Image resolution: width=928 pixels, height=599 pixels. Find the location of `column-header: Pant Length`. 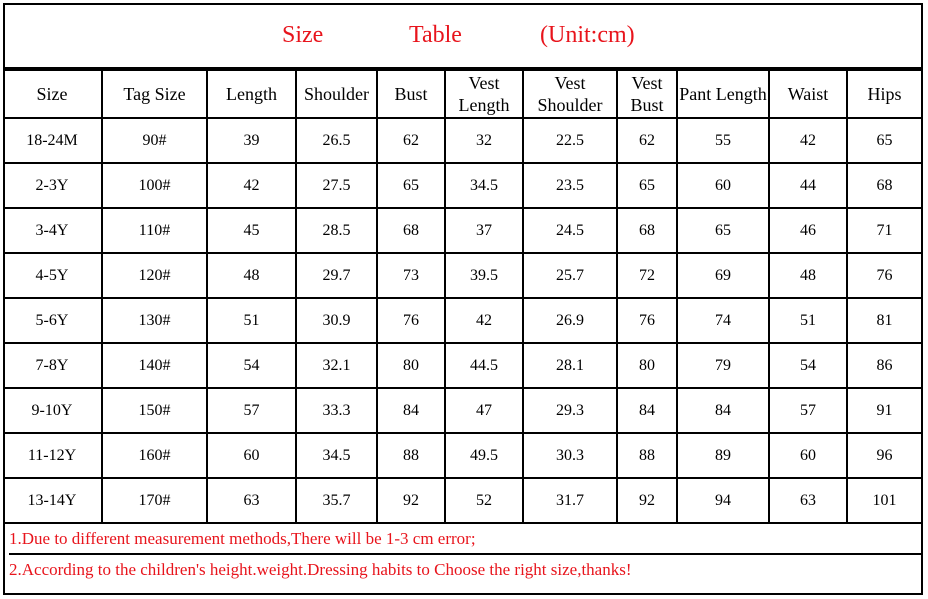

column-header: Pant Length is located at coordinates (723, 94).